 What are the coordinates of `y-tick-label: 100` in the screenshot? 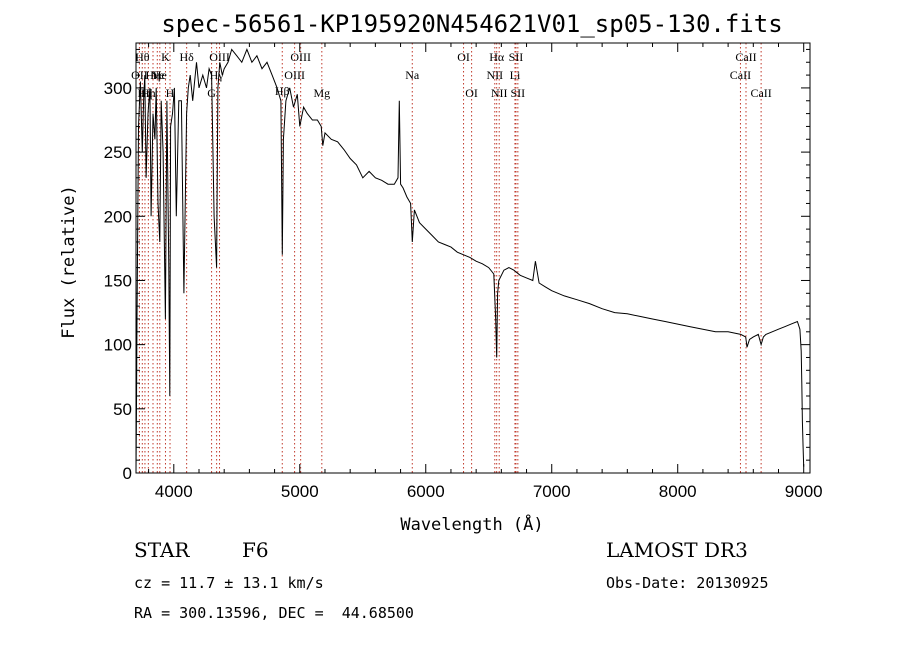 It's located at (118, 345).